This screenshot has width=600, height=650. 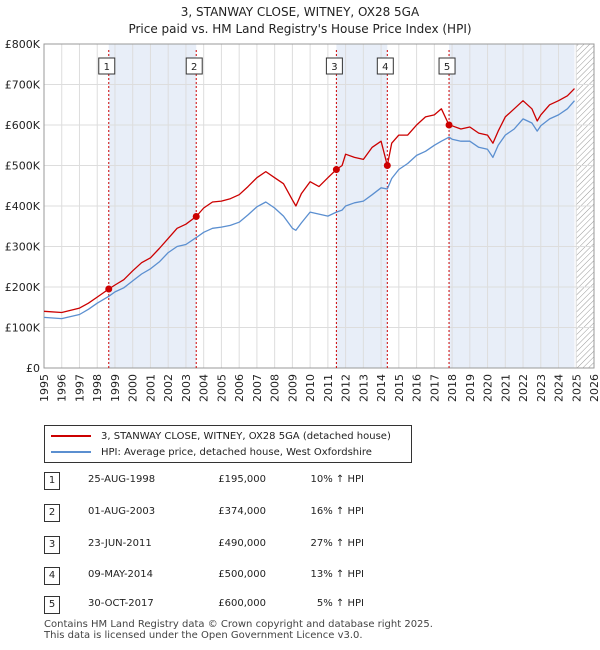 What do you see at coordinates (417, 388) in the screenshot?
I see `x-tick-label: 2016` at bounding box center [417, 388].